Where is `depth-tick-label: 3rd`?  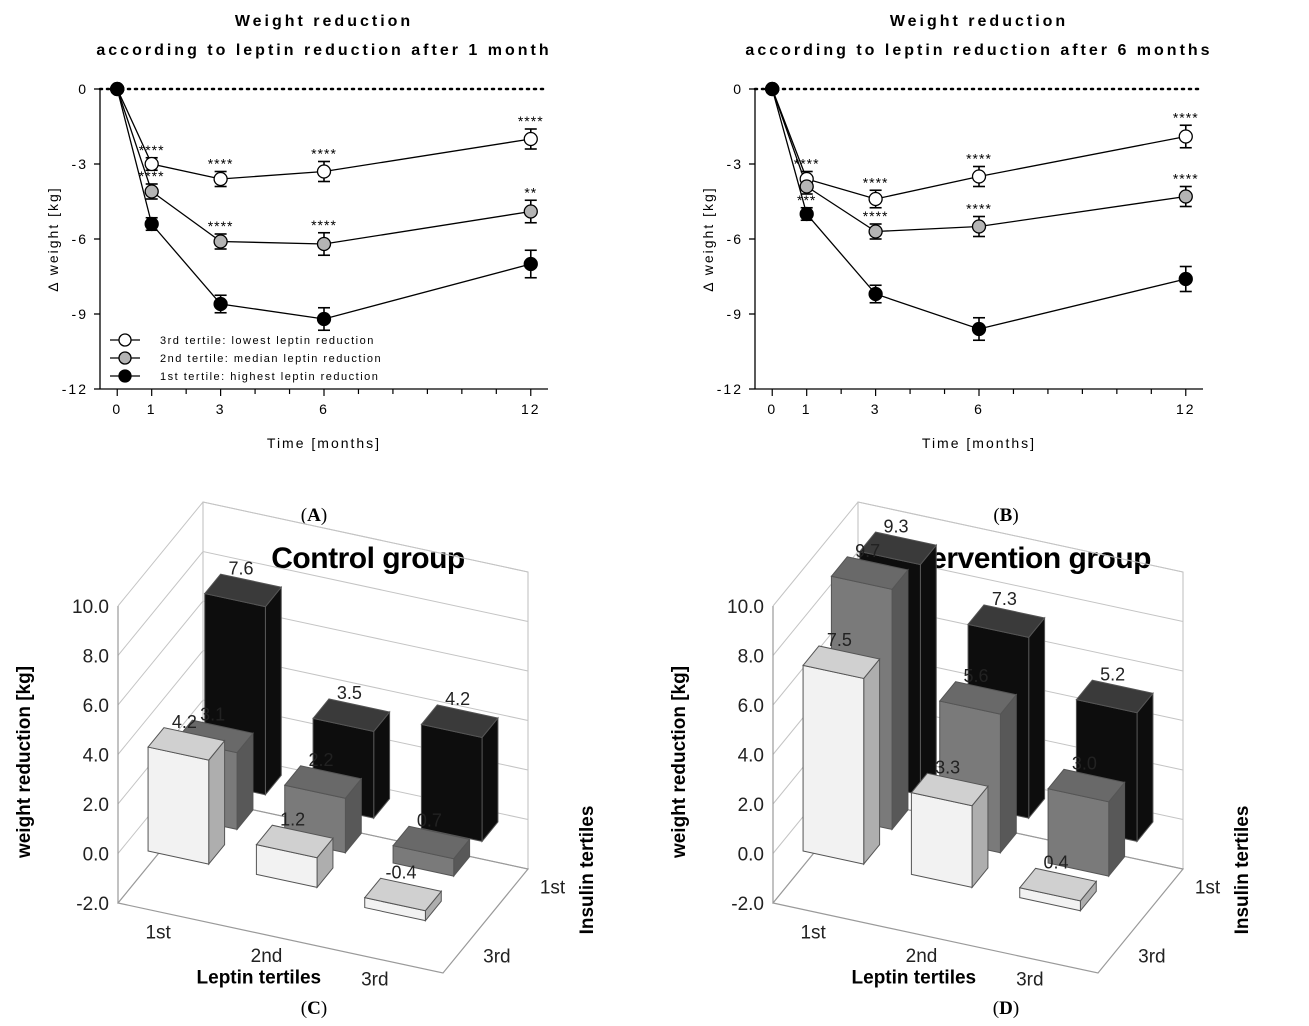 depth-tick-label: 3rd is located at coordinates (496, 957).